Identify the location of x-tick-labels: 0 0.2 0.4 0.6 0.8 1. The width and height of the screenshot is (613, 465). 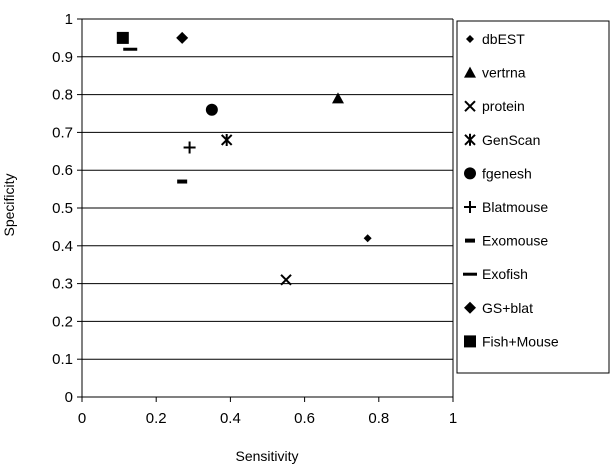
(267, 418).